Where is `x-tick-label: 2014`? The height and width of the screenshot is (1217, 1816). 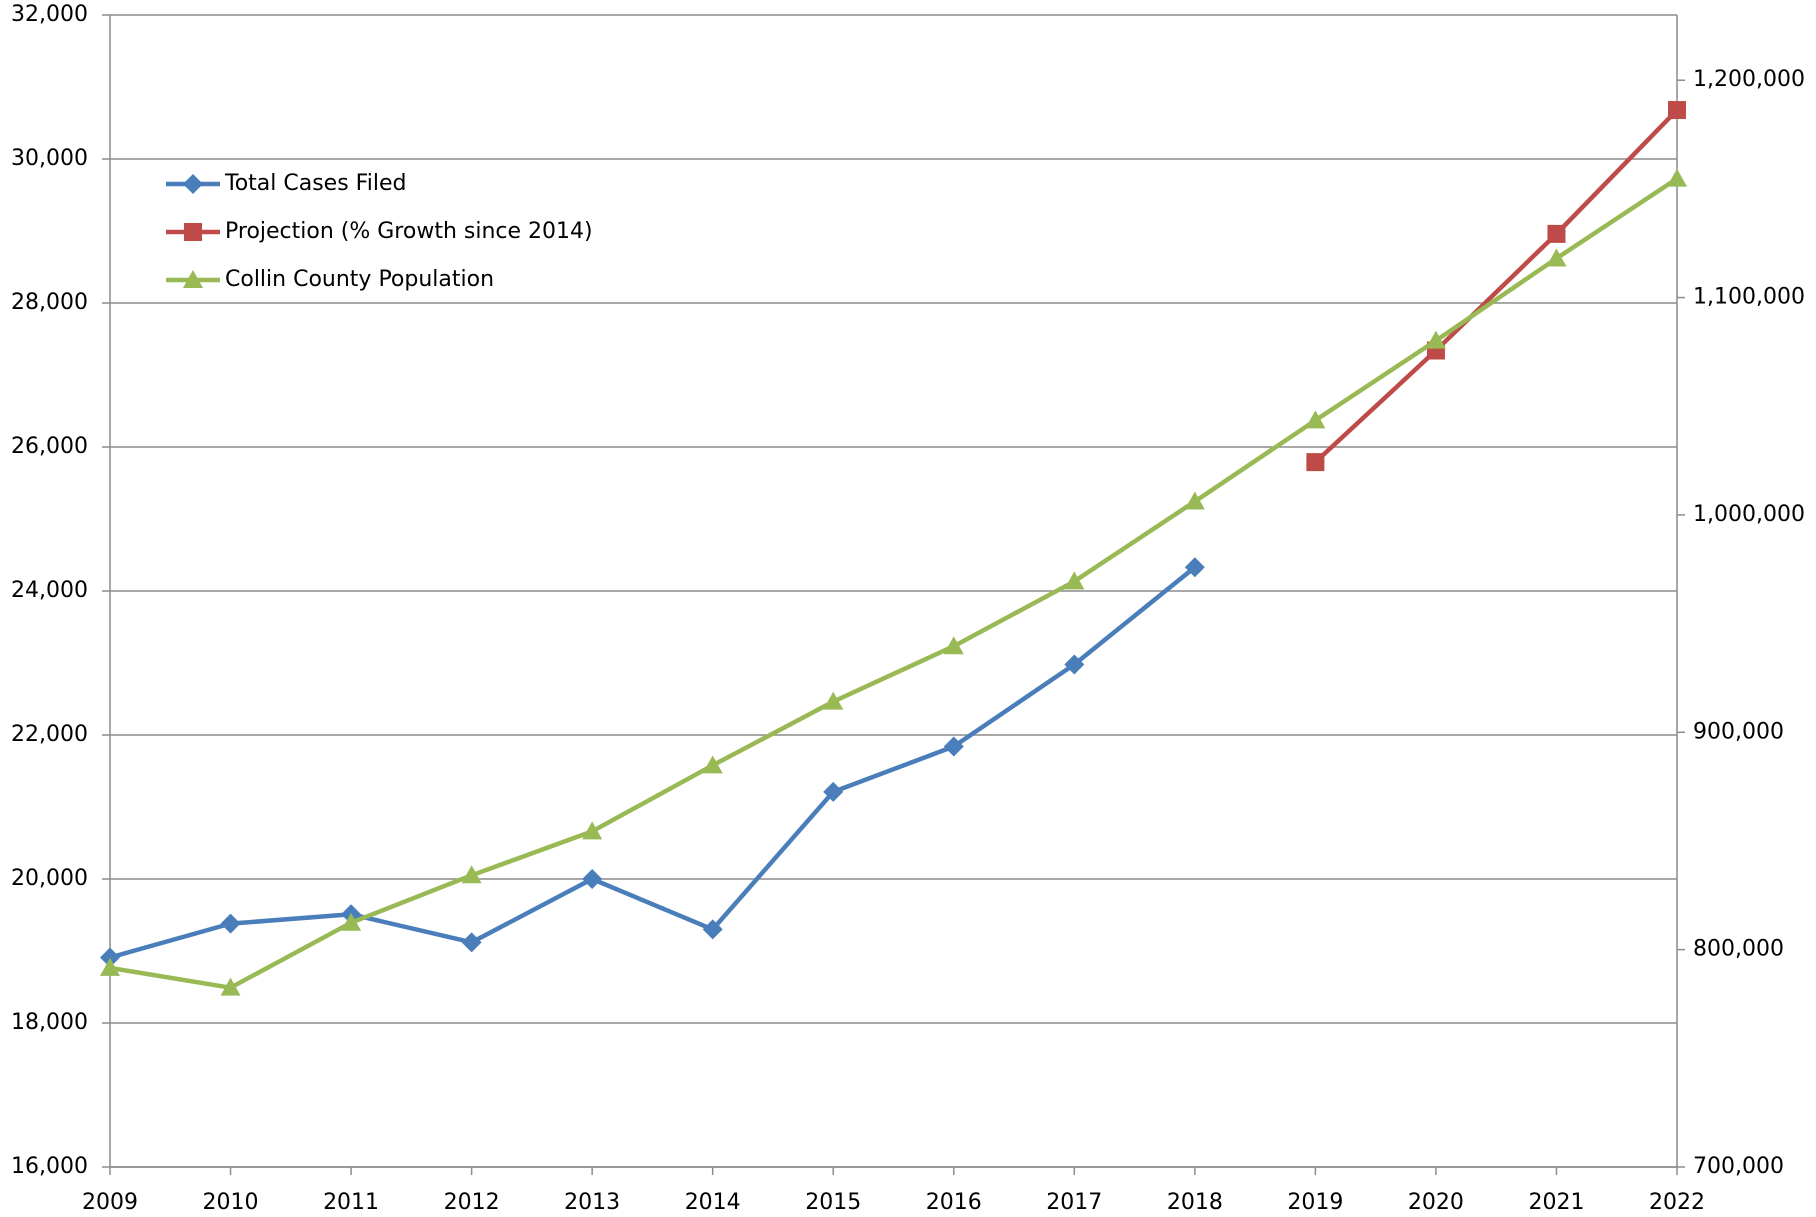 x-tick-label: 2014 is located at coordinates (713, 1202).